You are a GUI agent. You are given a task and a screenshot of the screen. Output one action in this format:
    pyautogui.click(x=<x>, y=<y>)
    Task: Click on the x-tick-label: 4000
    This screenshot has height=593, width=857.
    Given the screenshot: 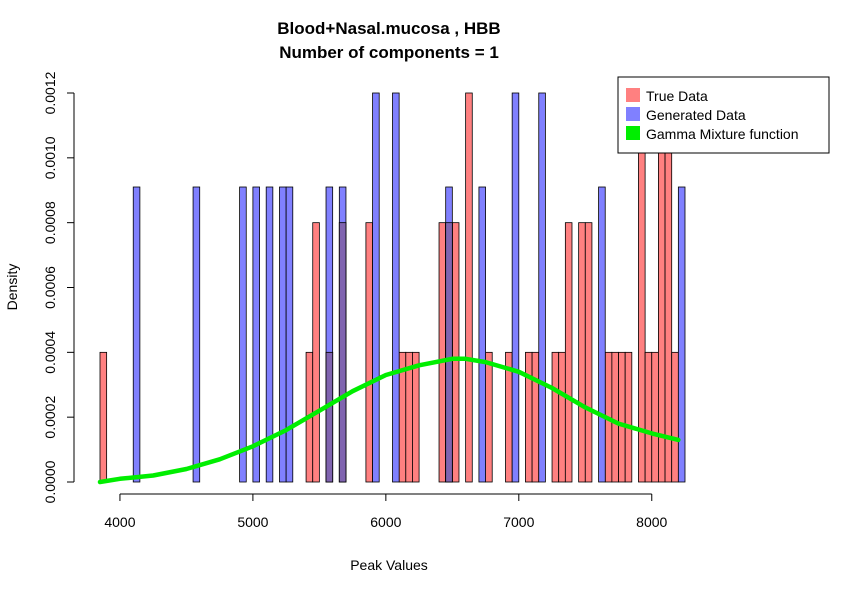 What is the action you would take?
    pyautogui.click(x=119, y=522)
    